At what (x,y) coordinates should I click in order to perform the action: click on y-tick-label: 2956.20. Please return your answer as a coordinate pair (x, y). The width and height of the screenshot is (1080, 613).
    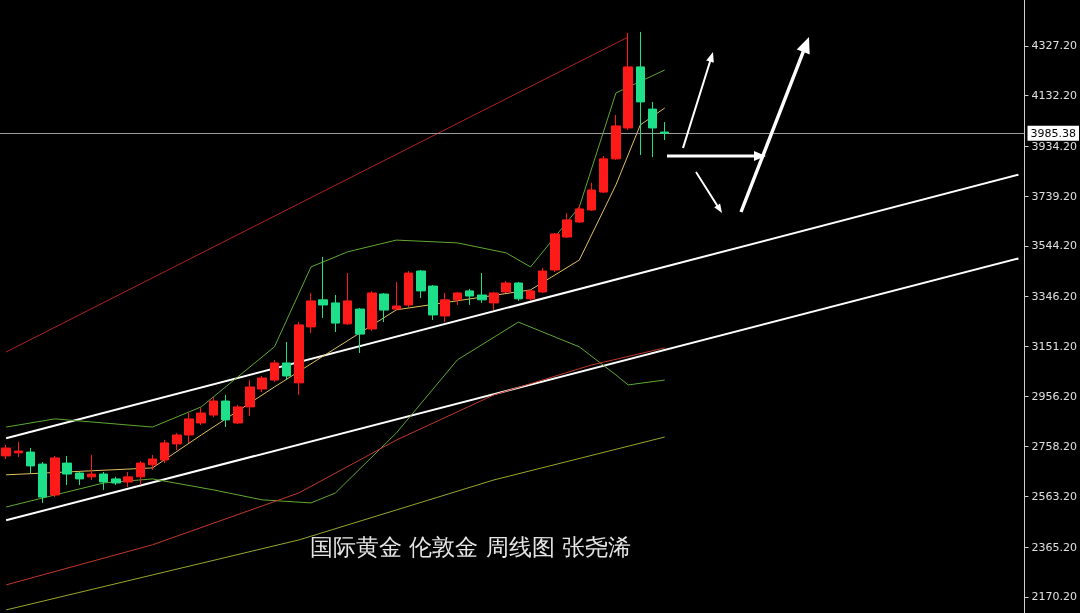
    Looking at the image, I should click on (1054, 396).